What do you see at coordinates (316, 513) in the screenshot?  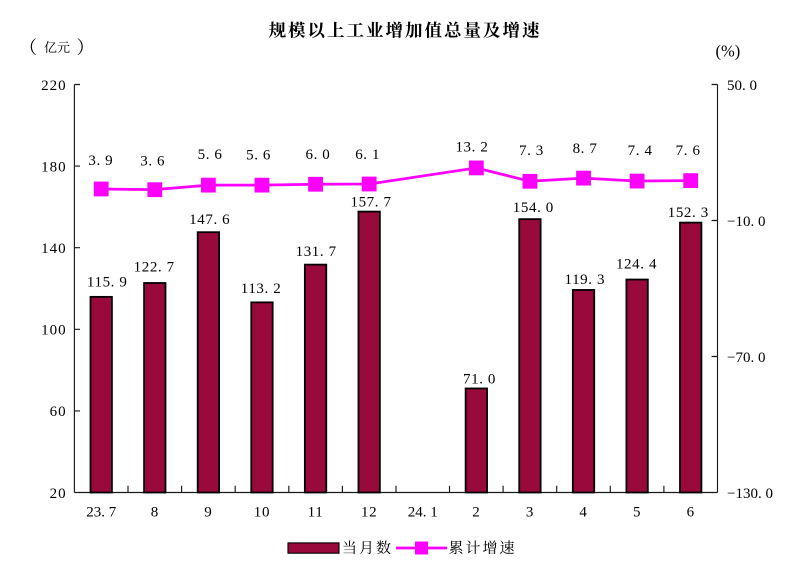 I see `svg-text: 11` at bounding box center [316, 513].